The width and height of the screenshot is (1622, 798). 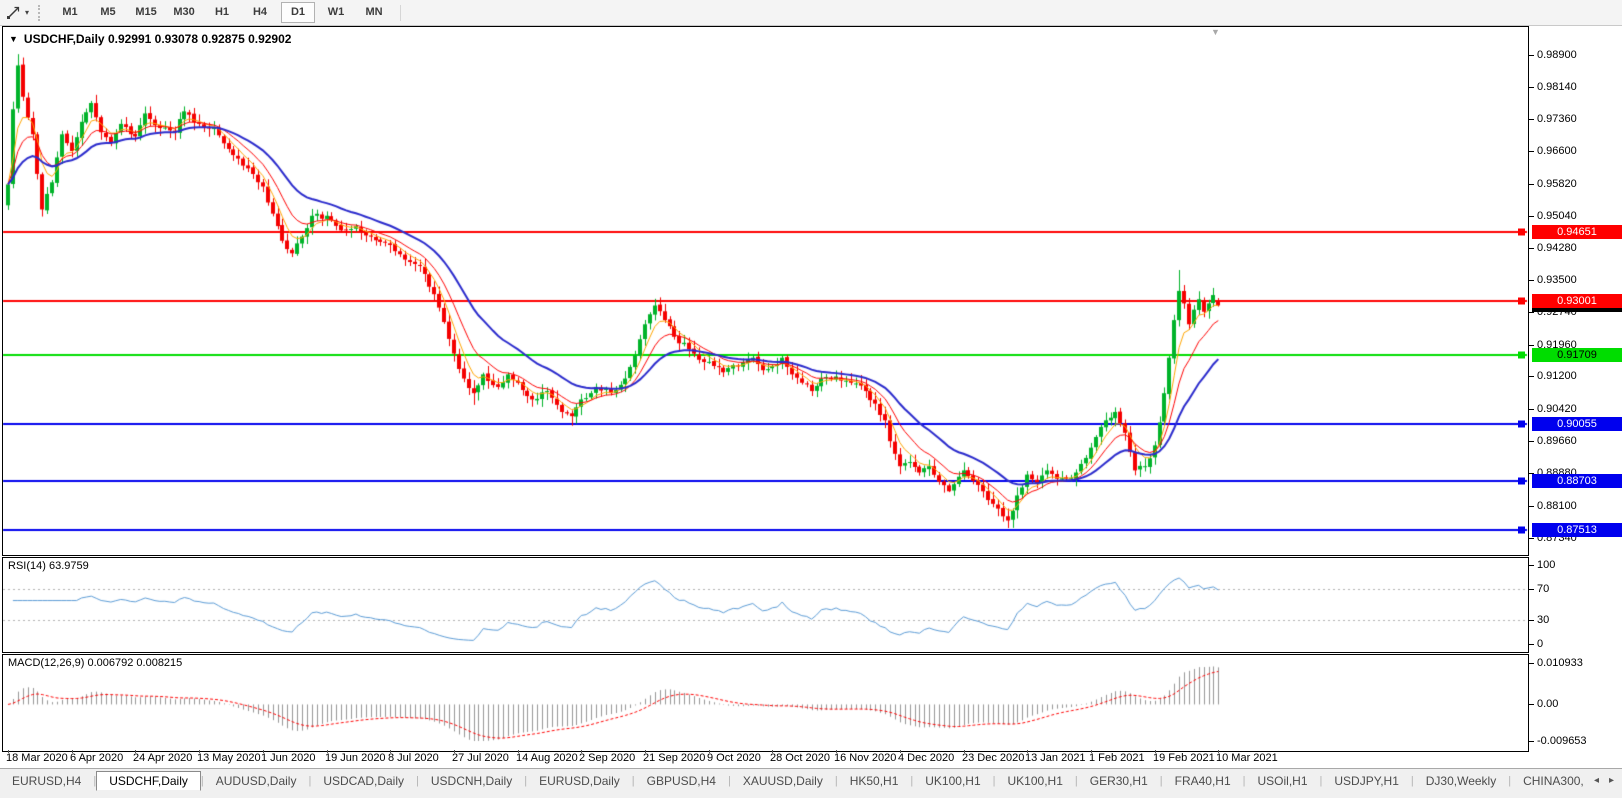 I want to click on timeframe-button-m15: M15, so click(x=146, y=12).